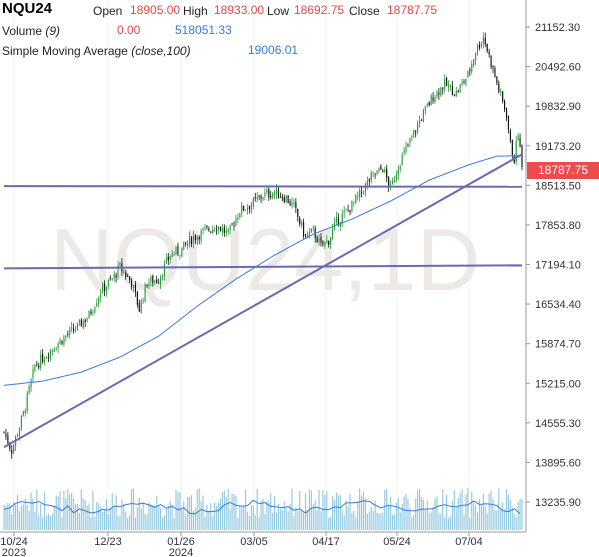 Image resolution: width=599 pixels, height=557 pixels. Describe the element at coordinates (195, 11) in the screenshot. I see `high-label: High` at that location.